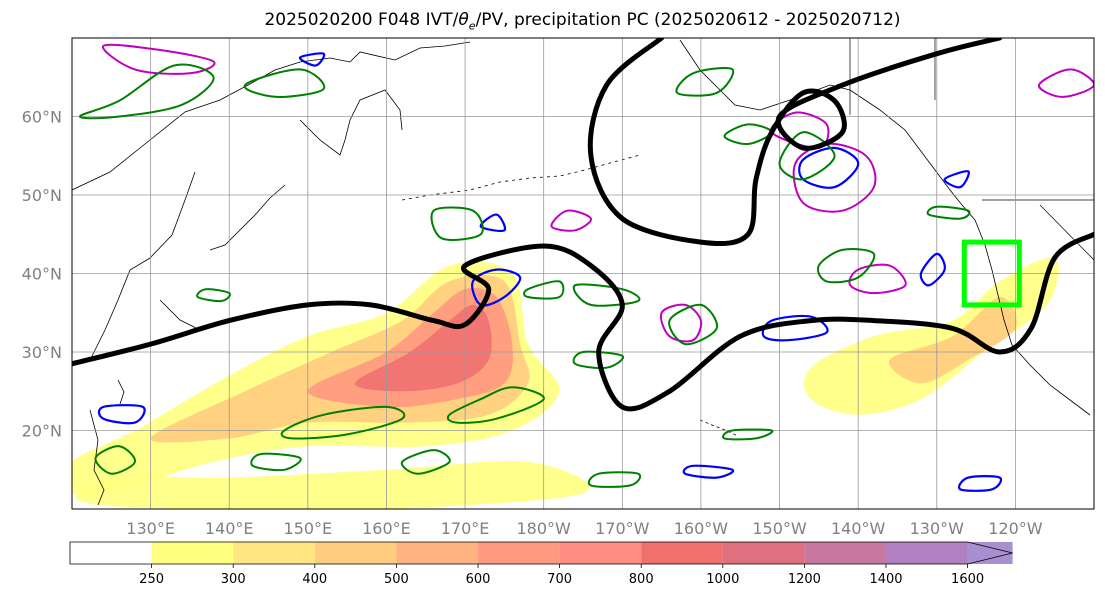 Image resolution: width=1105 pixels, height=603 pixels. What do you see at coordinates (396, 579) in the screenshot?
I see `colorbar-tick-label: 500` at bounding box center [396, 579].